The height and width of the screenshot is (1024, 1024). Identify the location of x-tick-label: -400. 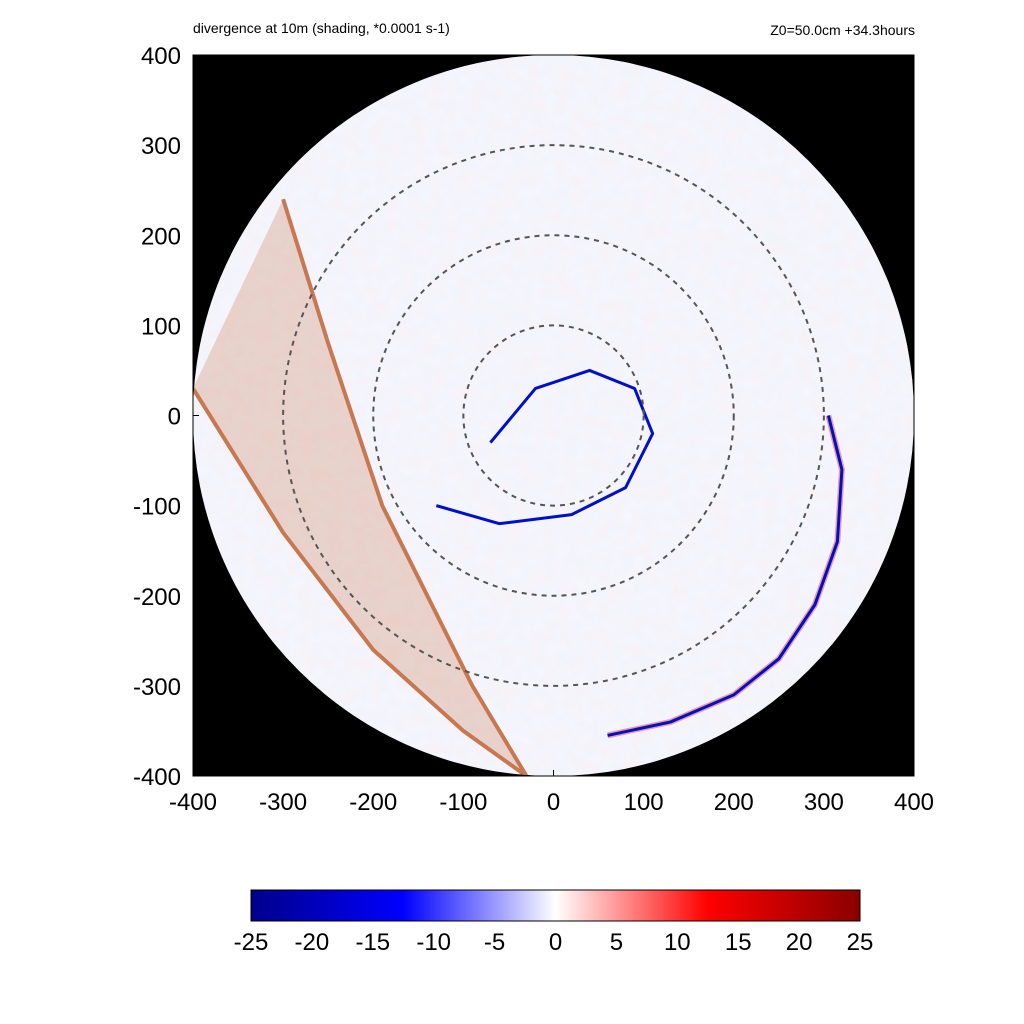
(193, 802).